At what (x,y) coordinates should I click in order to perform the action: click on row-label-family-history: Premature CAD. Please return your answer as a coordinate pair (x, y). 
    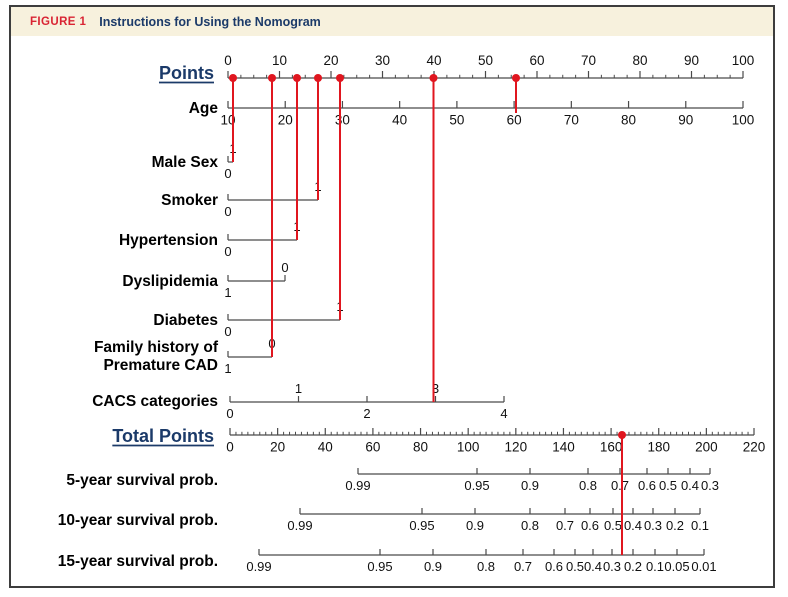
    Looking at the image, I should click on (160, 365).